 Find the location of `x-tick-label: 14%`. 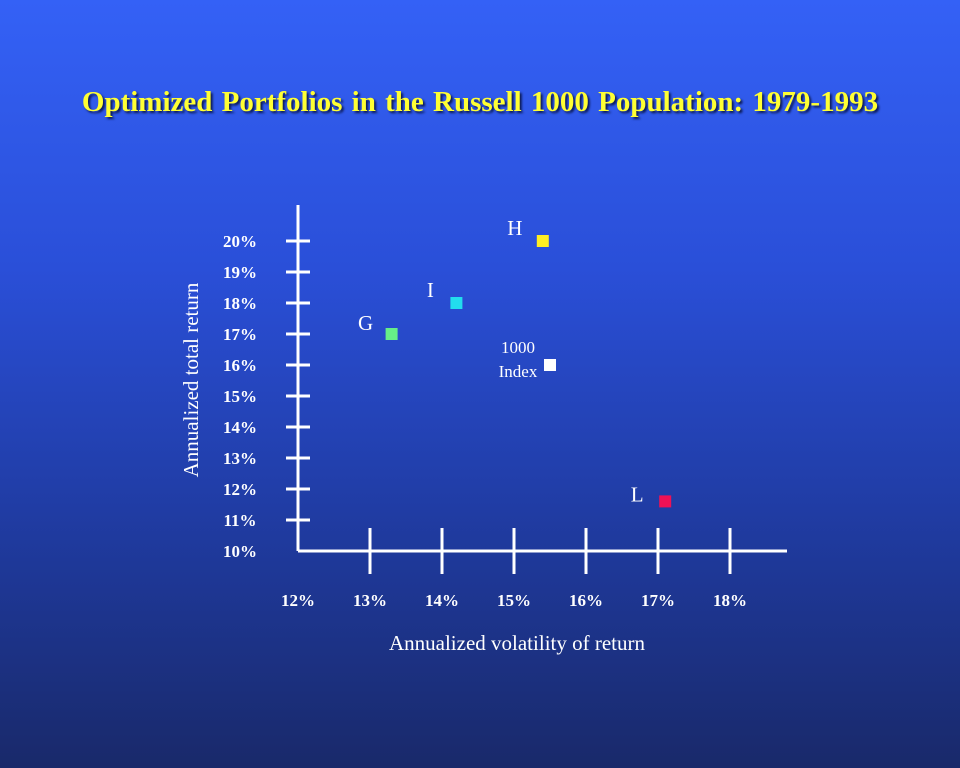

x-tick-label: 14% is located at coordinates (442, 600).